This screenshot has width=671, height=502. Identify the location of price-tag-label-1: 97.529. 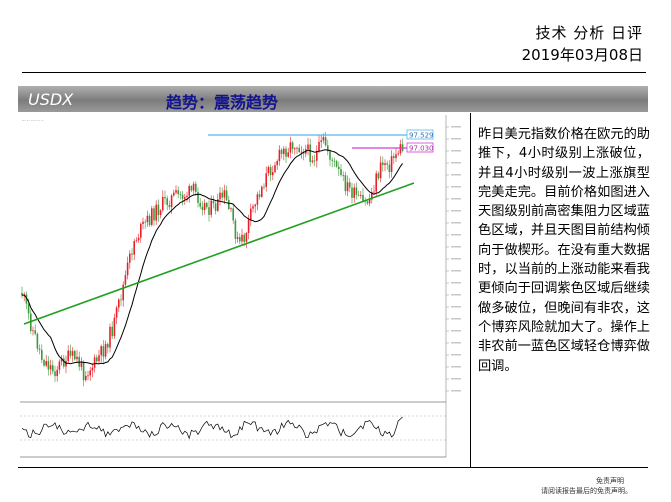
(421, 135).